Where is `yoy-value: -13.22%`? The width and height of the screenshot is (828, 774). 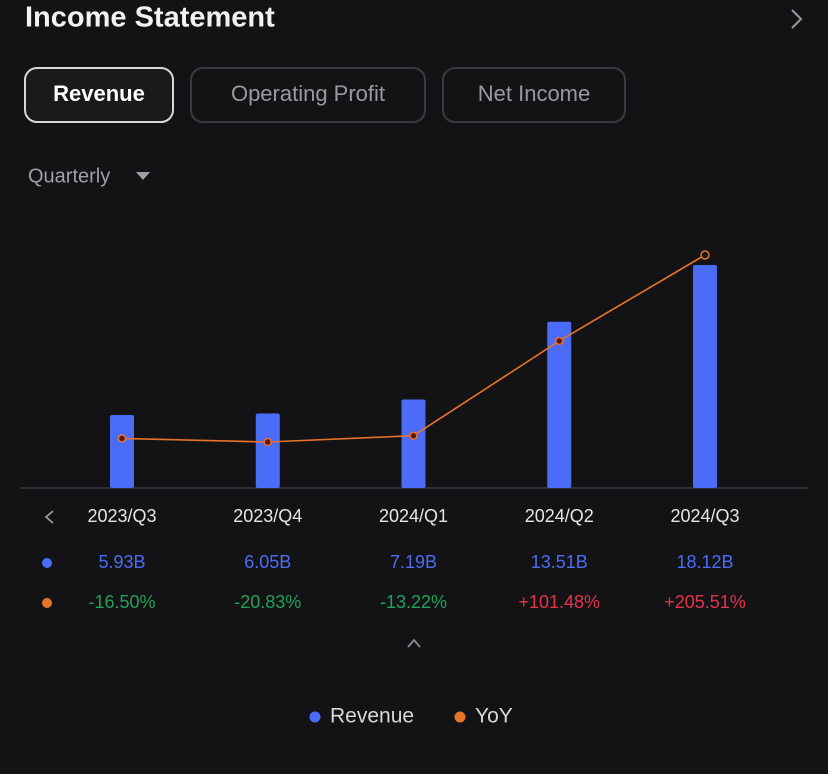
yoy-value: -13.22% is located at coordinates (413, 602).